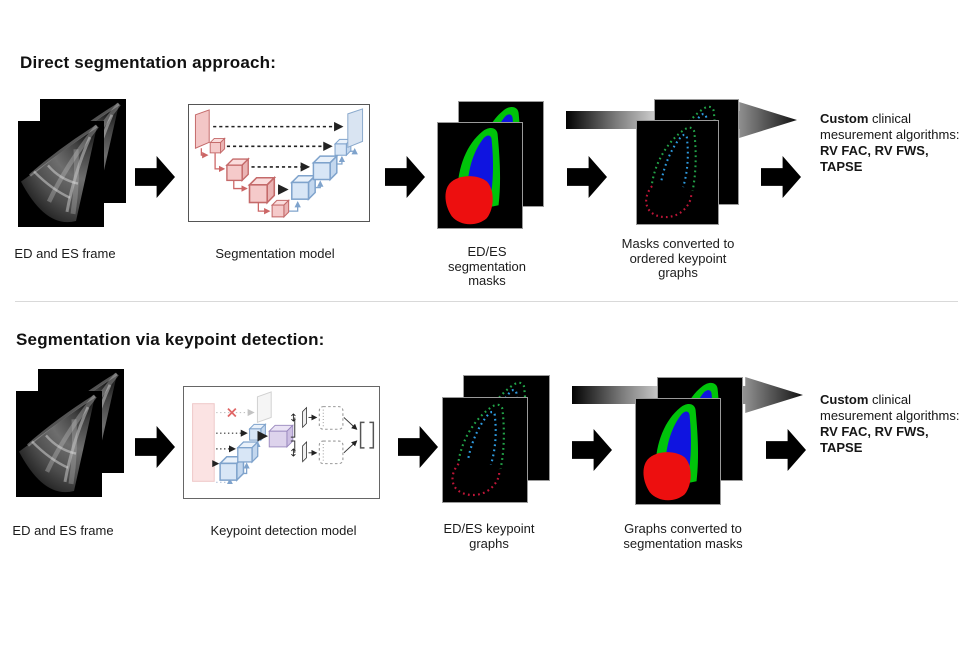  Describe the element at coordinates (148, 62) in the screenshot. I see `section-title-direct: Direct segmentation approach:` at that location.